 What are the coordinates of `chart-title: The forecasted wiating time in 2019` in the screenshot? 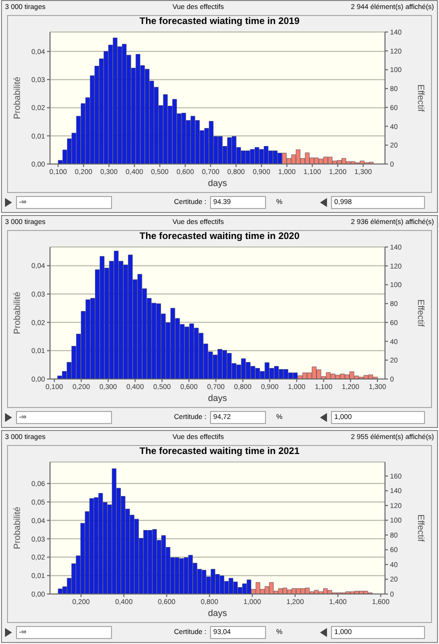 It's located at (219, 22).